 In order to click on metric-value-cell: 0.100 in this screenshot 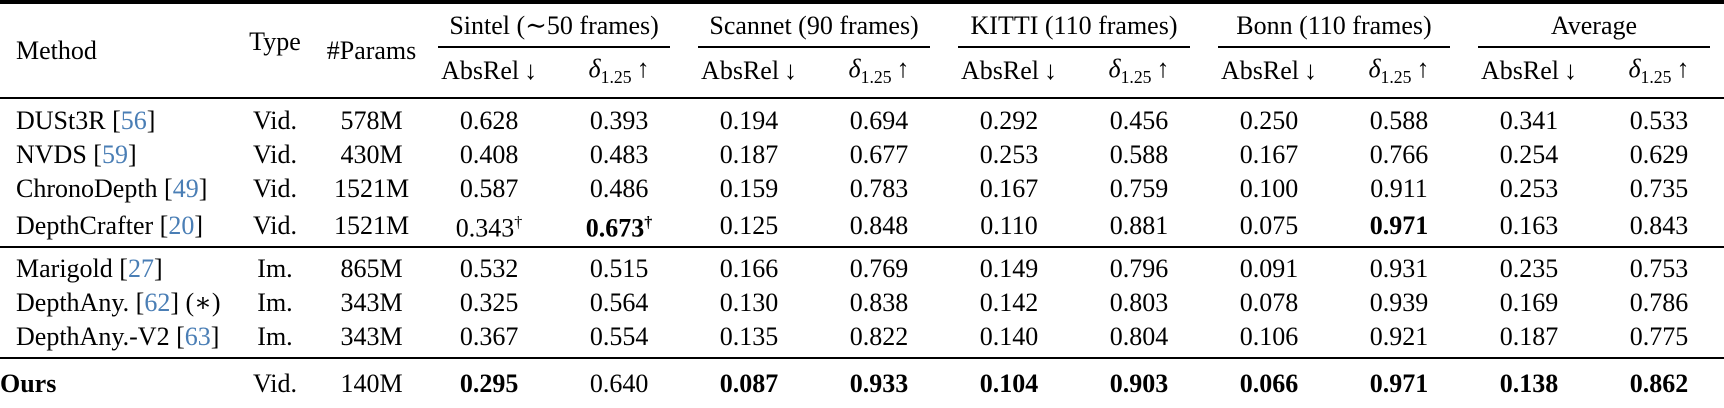, I will do `click(1269, 189)`.